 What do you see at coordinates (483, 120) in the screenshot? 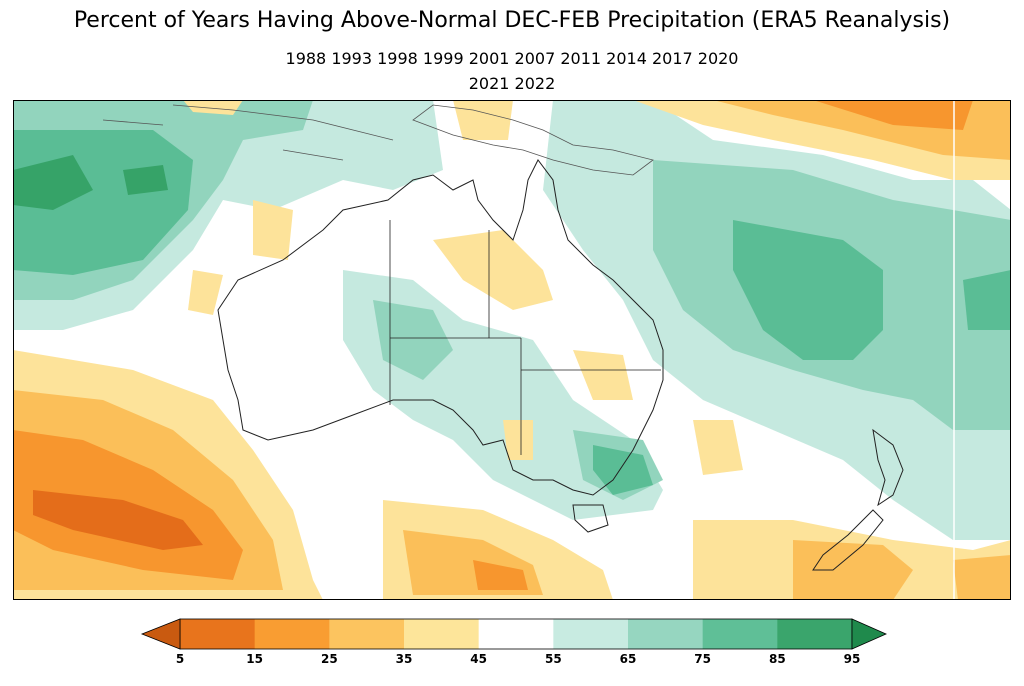
I see `field-cy-35b` at bounding box center [483, 120].